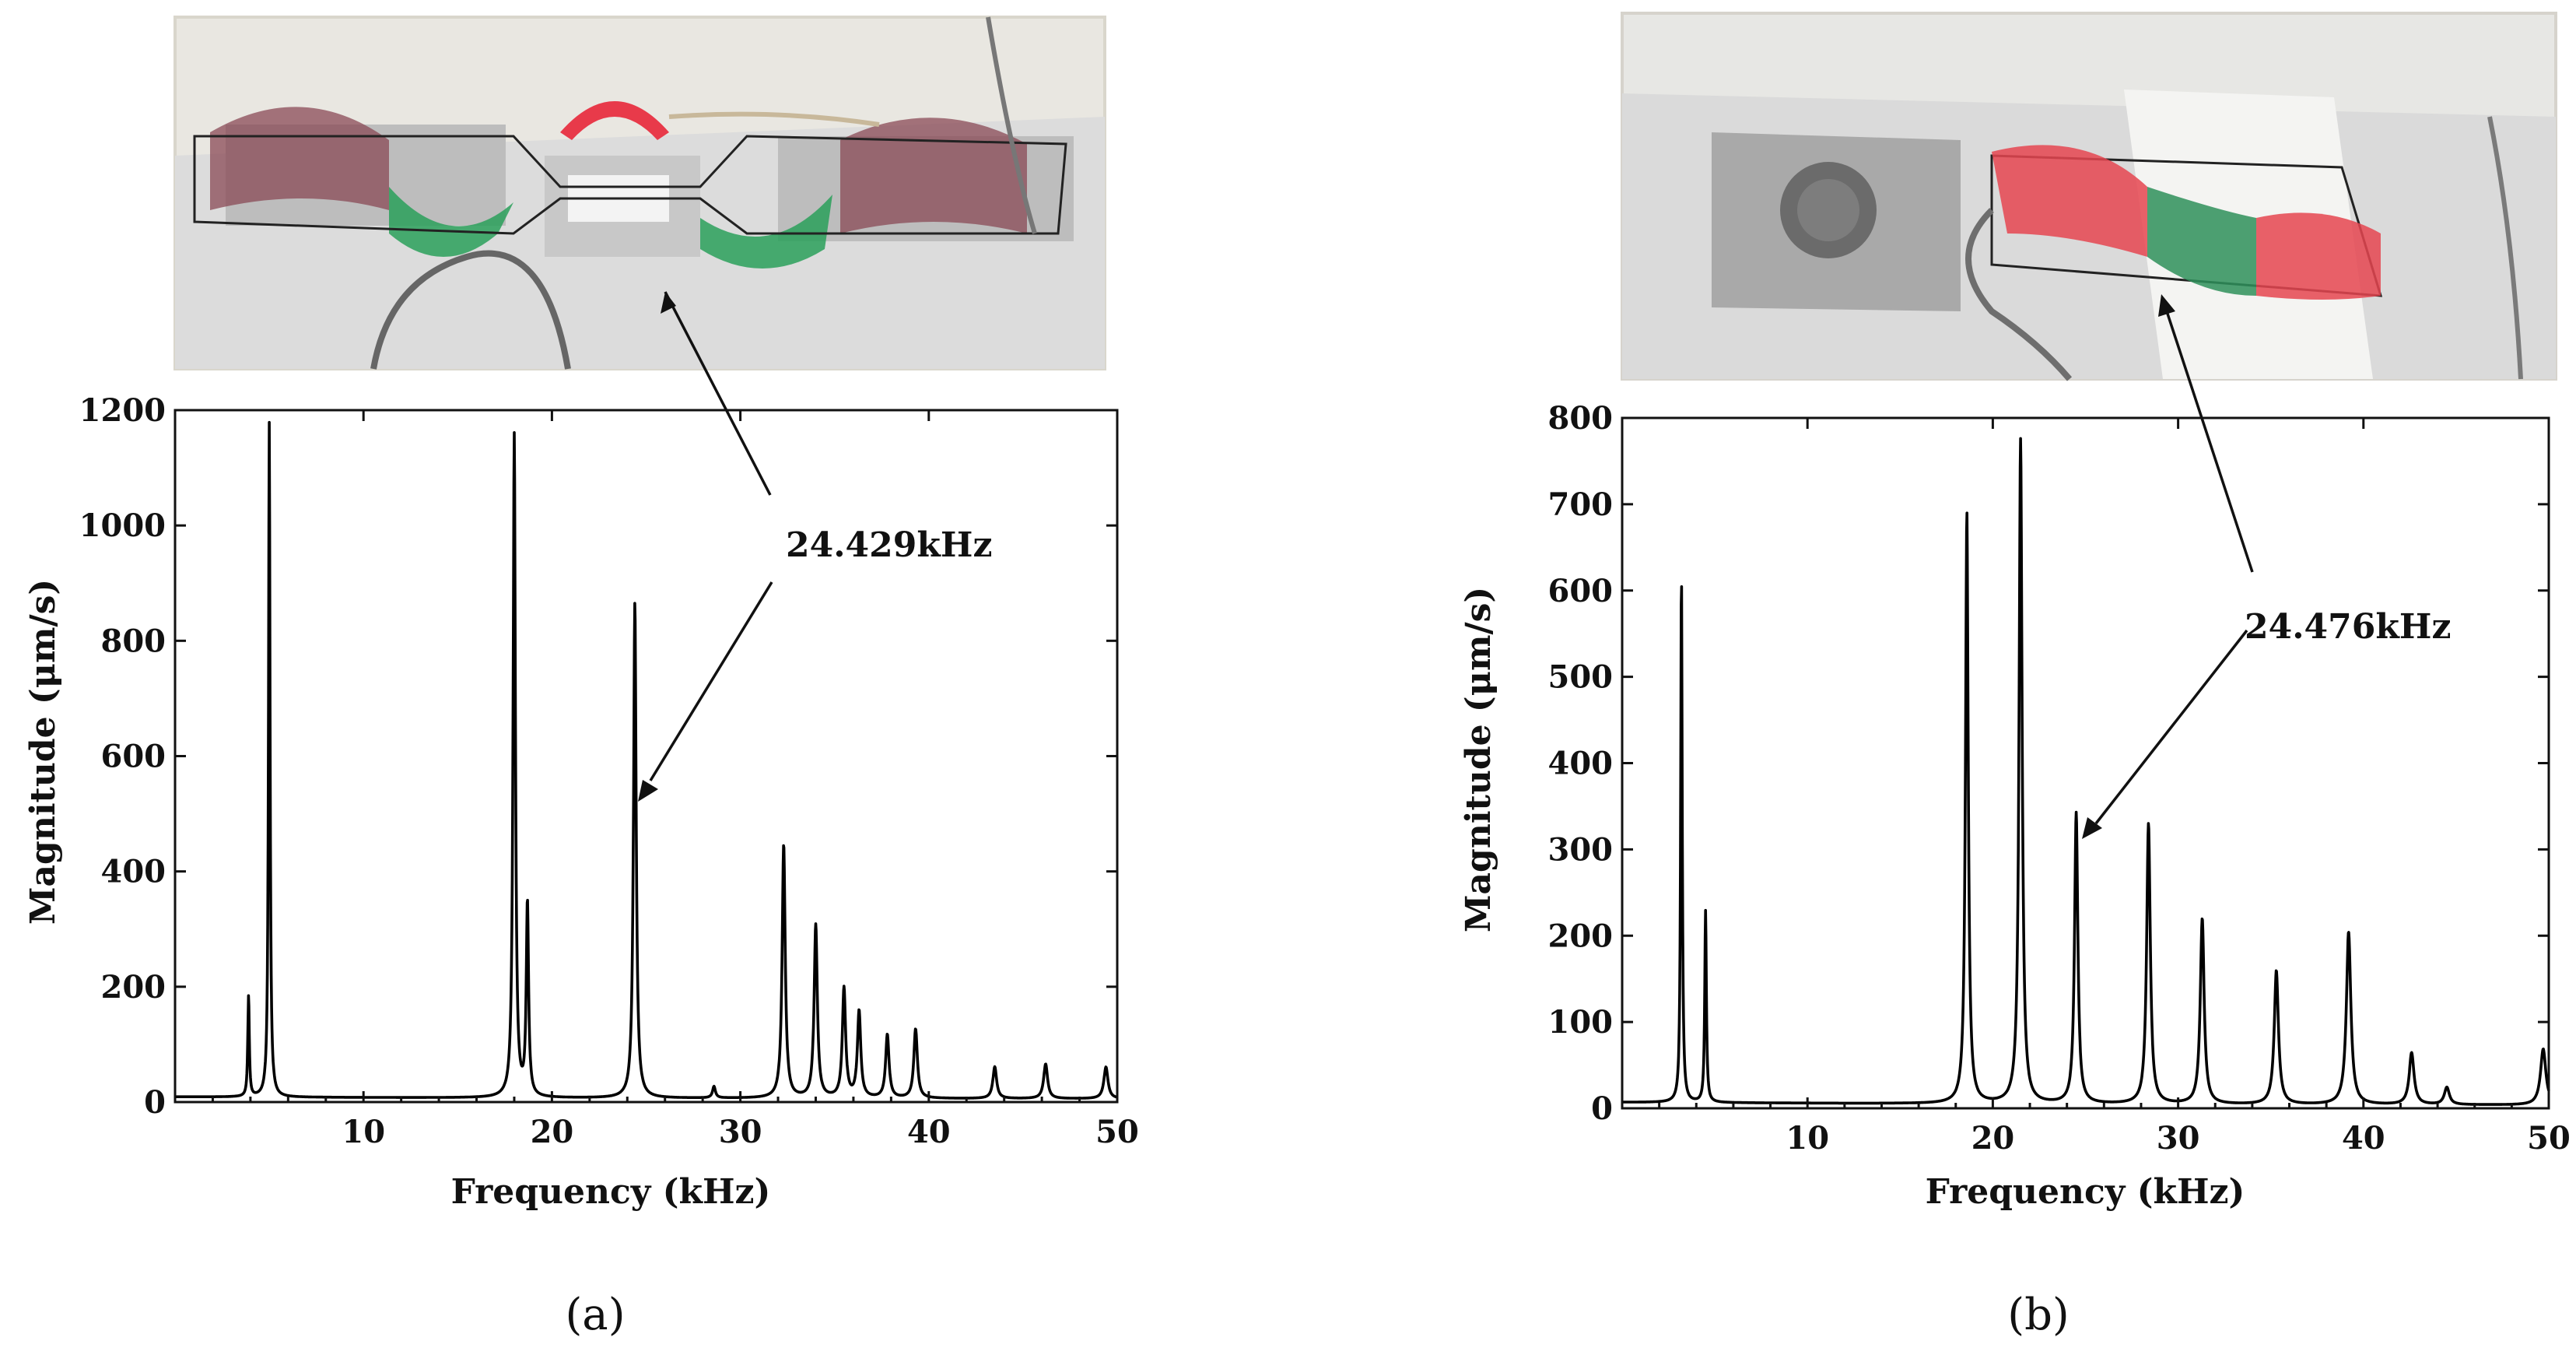 The height and width of the screenshot is (1355, 2576). What do you see at coordinates (133, 757) in the screenshot?
I see `chart-a-y-tick-label: 600` at bounding box center [133, 757].